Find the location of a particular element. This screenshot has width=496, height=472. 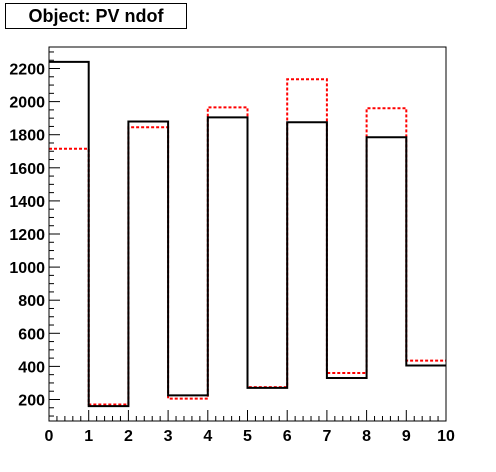

y-tick-label: 400 is located at coordinates (31, 367).